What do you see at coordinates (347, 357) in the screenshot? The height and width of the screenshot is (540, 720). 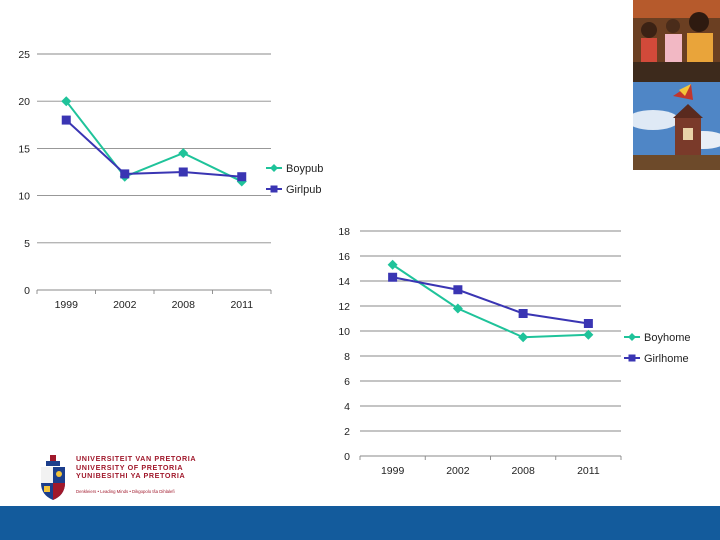 I see `y-tick-label: 8` at bounding box center [347, 357].